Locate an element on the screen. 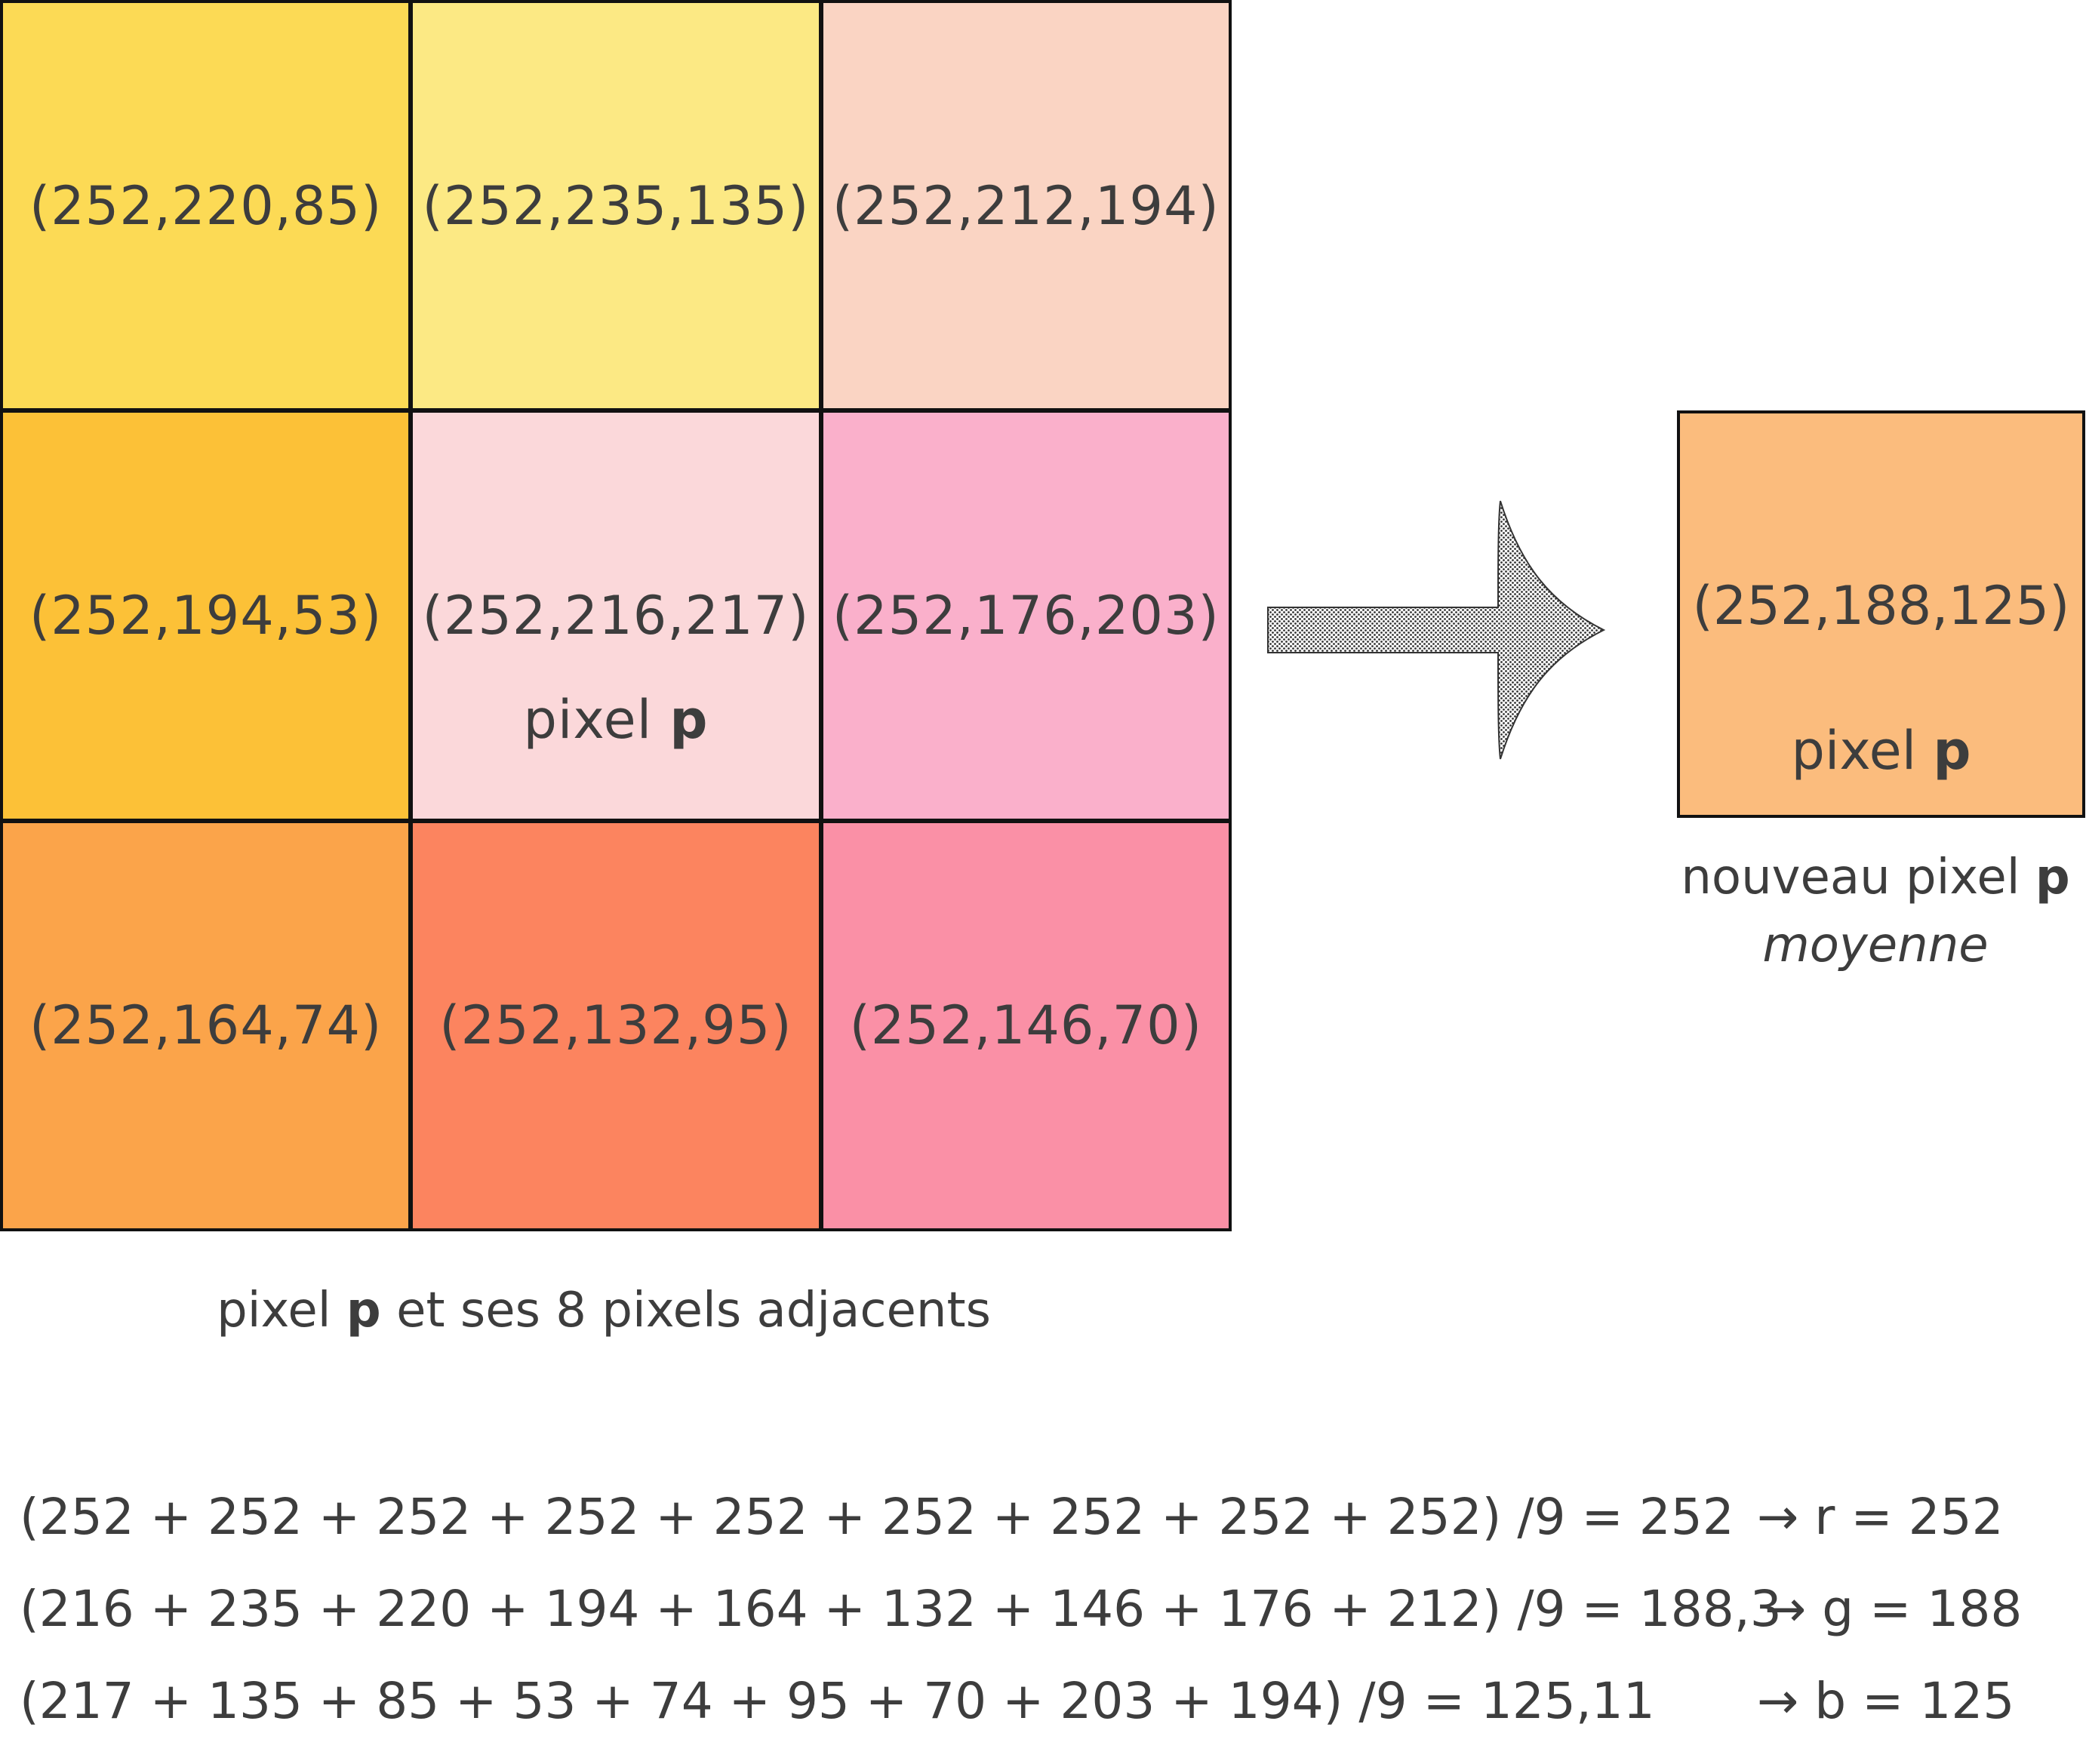 The width and height of the screenshot is (2086, 1764). pixel-value: (252,194,53) is located at coordinates (206, 615).